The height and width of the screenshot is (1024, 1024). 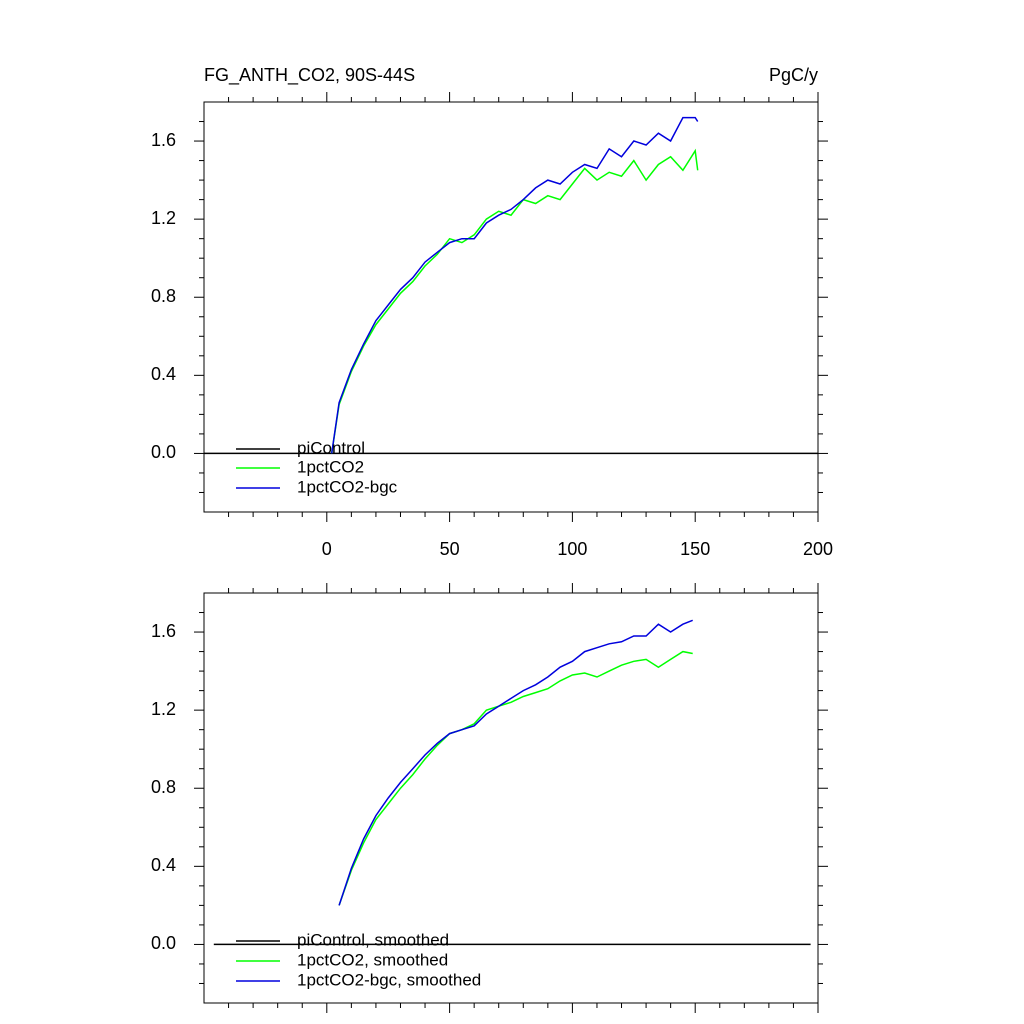 I want to click on x-tick-label: 50, so click(x=450, y=549).